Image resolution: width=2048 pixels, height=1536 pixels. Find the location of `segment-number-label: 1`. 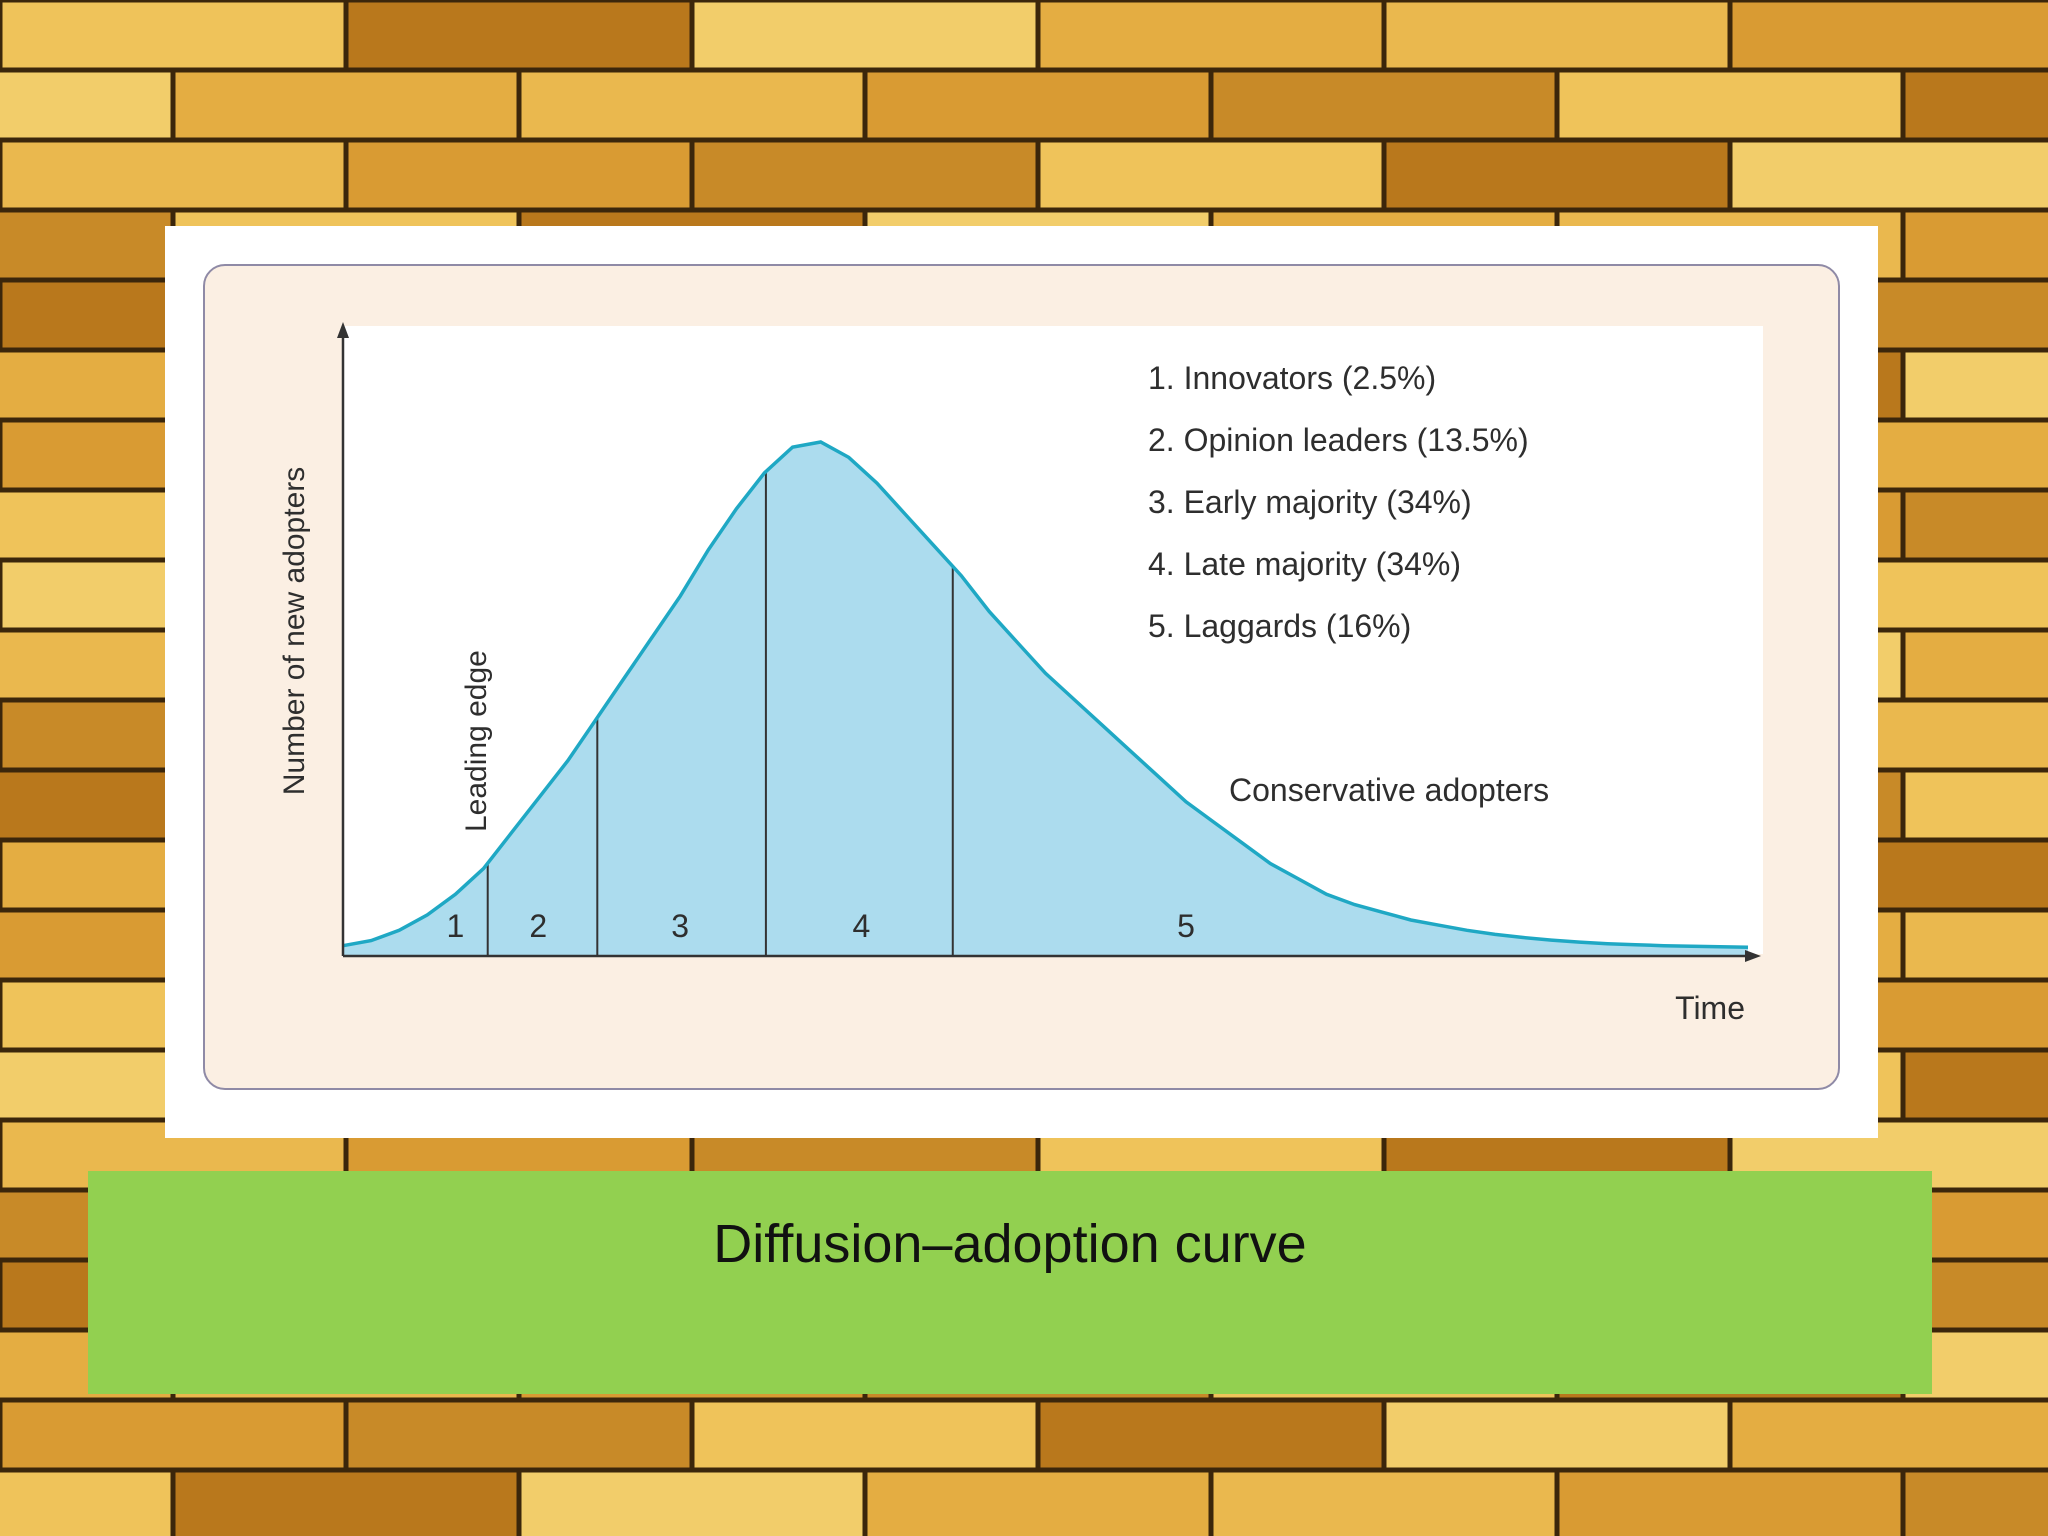

segment-number-label: 1 is located at coordinates (456, 926).